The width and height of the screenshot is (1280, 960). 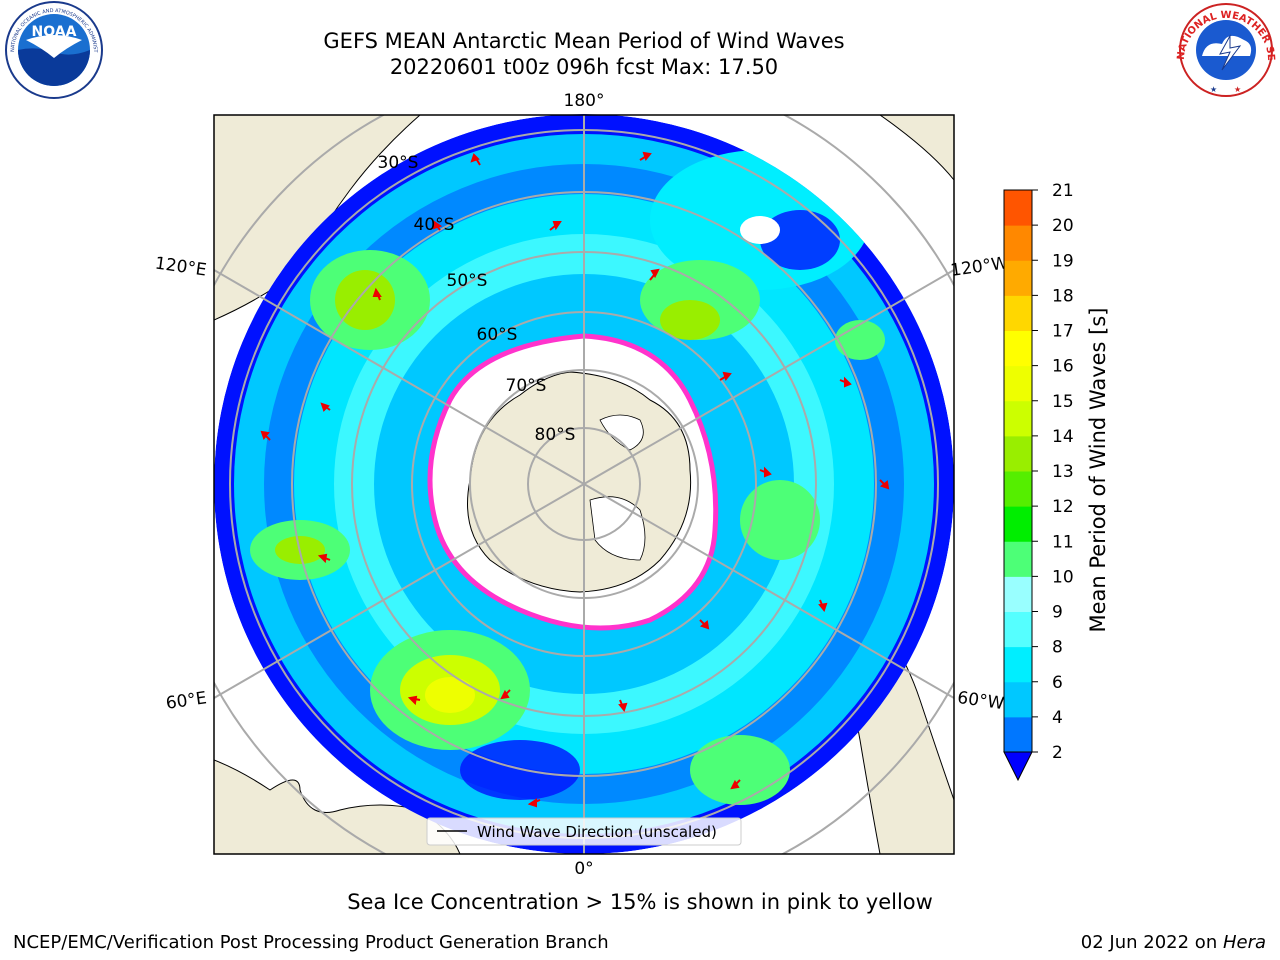 I want to click on colorbar-tick-label: 10, so click(x=1063, y=577).